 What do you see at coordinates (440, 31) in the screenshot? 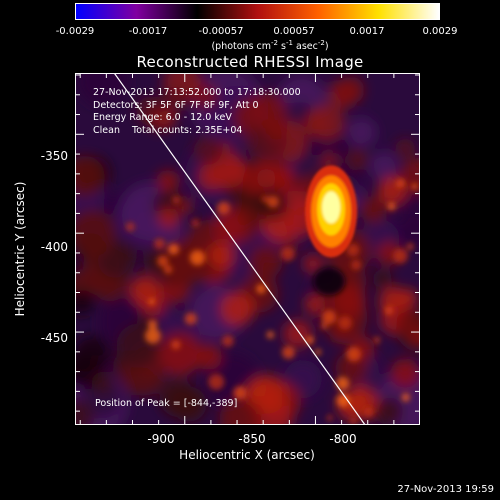
I see `colorbar-tick-6: 0.0029` at bounding box center [440, 31].